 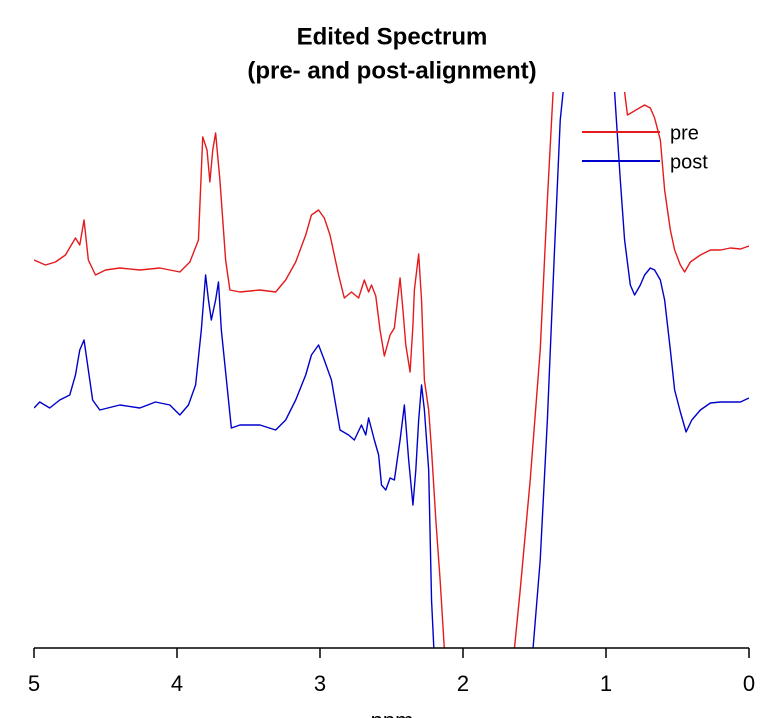 What do you see at coordinates (749, 683) in the screenshot?
I see `x-tick-label: 0` at bounding box center [749, 683].